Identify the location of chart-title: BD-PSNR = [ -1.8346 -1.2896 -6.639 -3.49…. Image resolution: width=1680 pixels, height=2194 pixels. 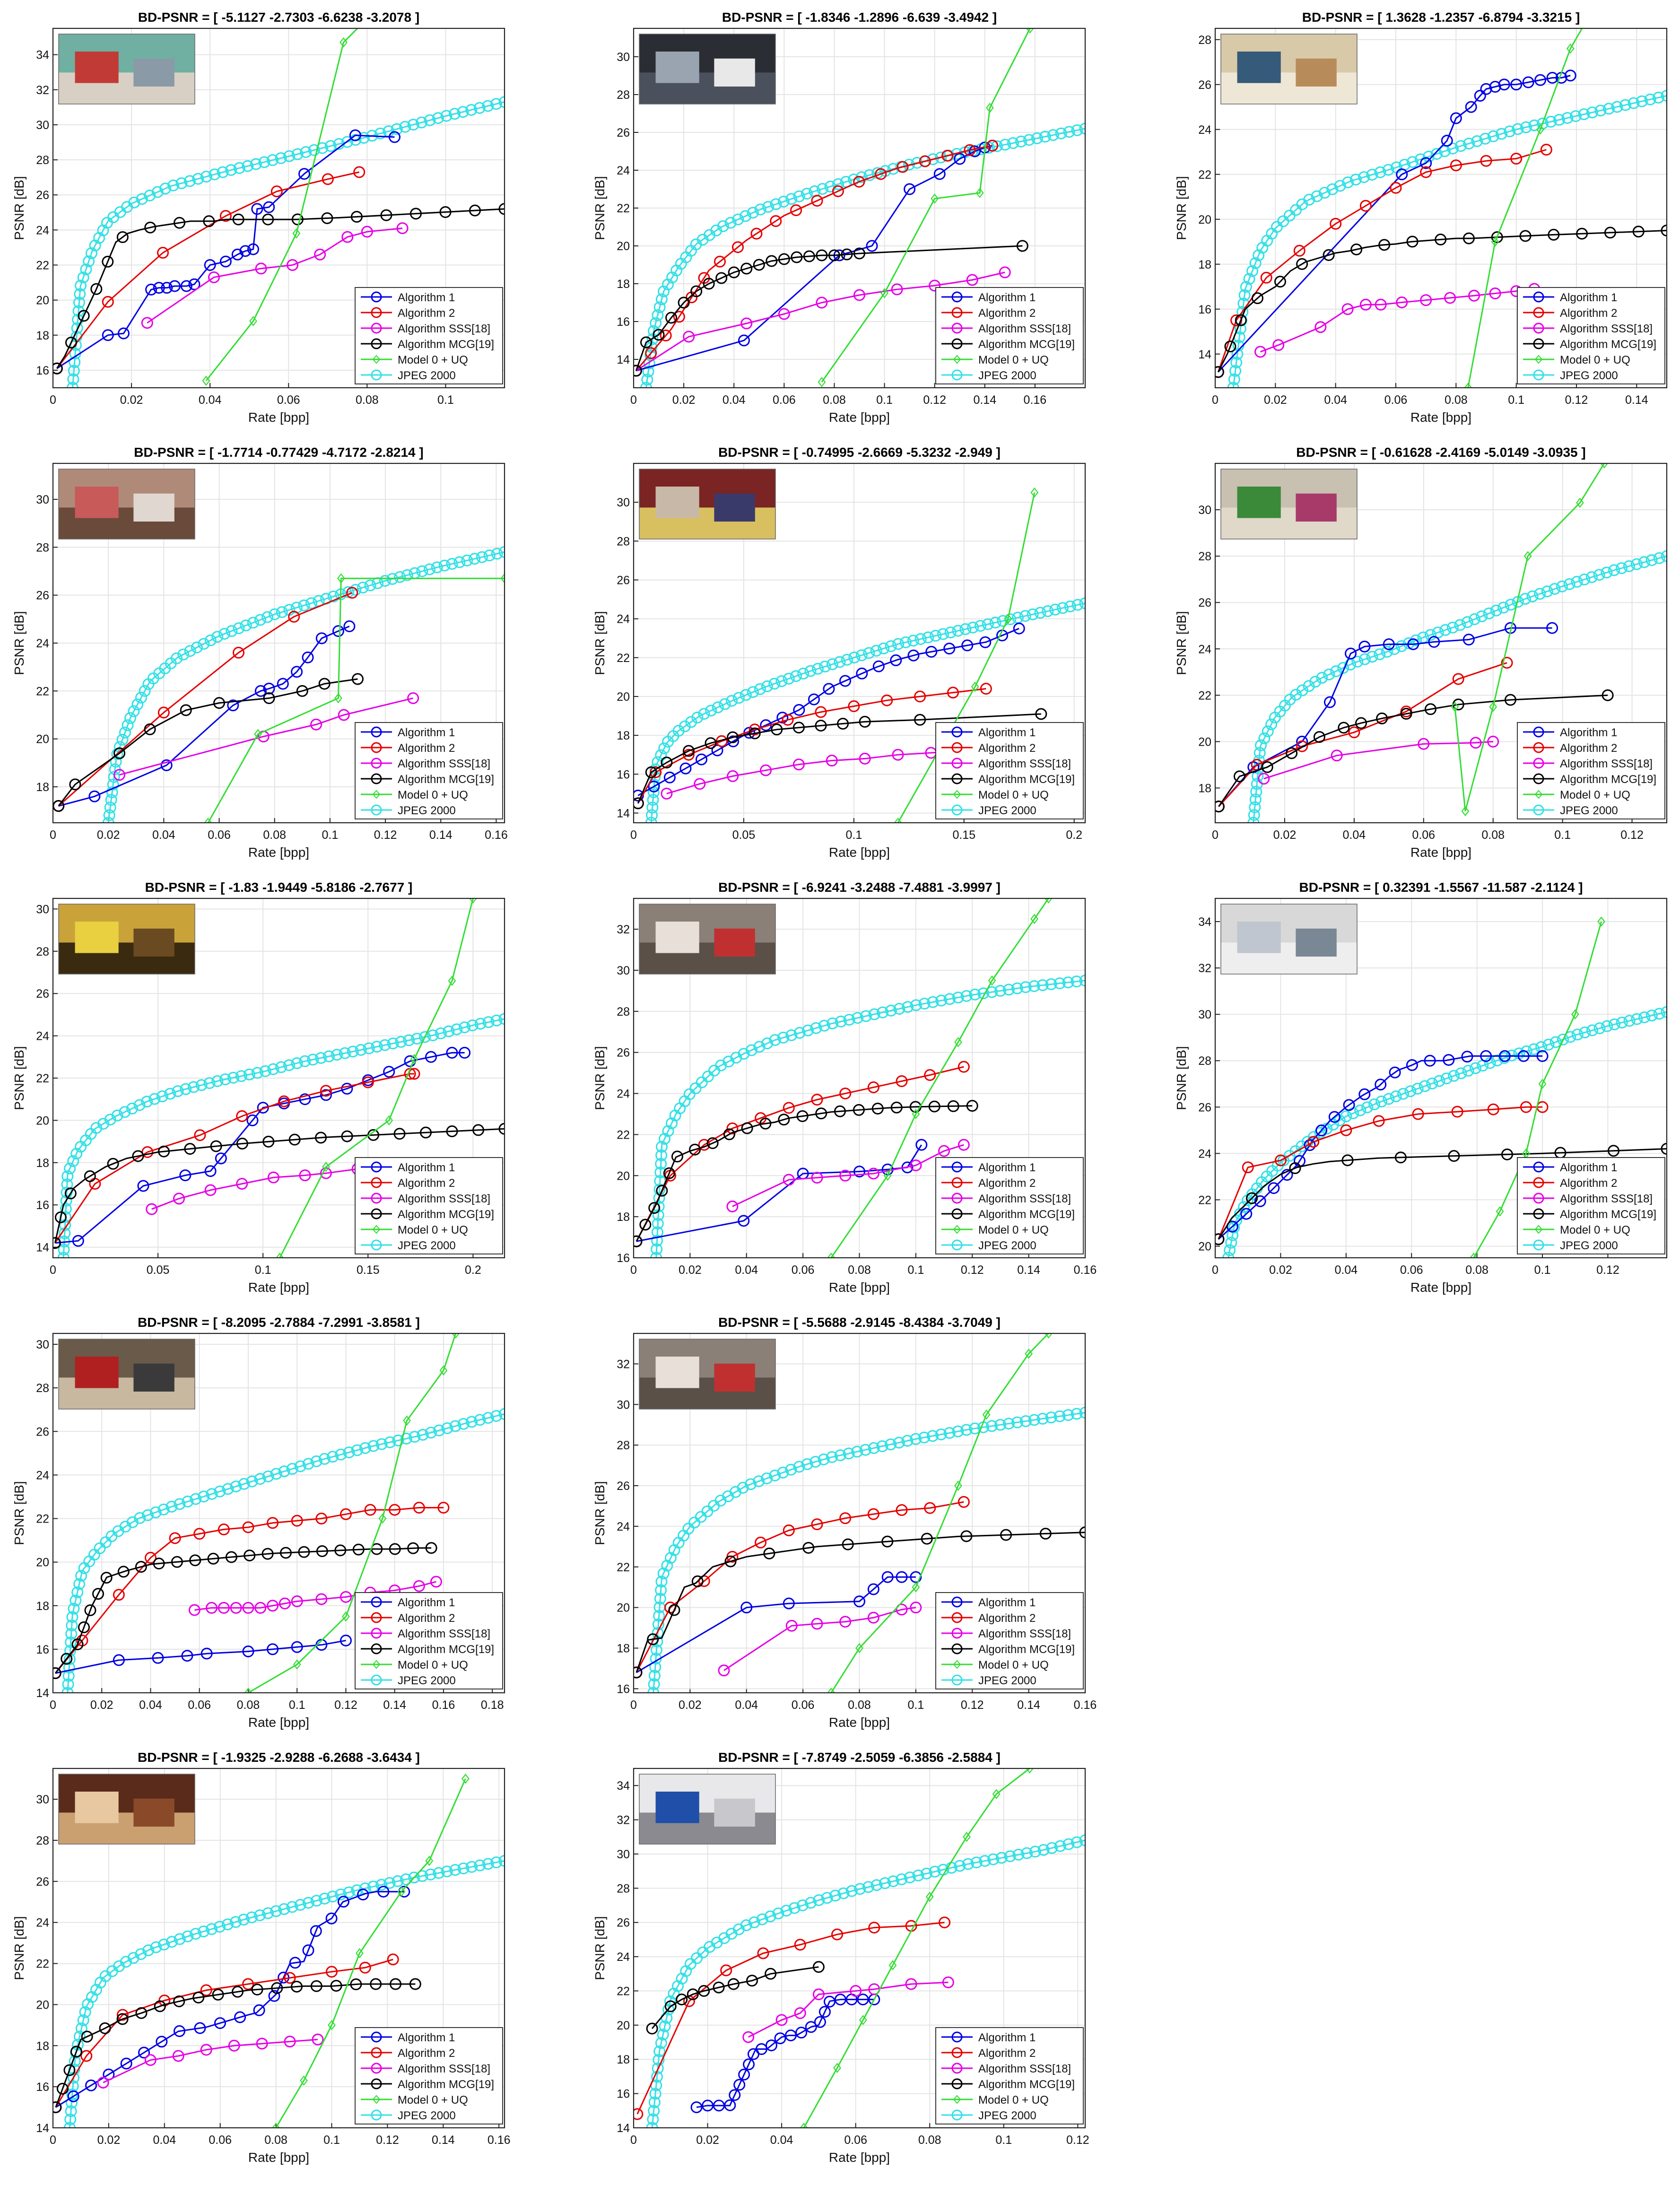
(859, 18).